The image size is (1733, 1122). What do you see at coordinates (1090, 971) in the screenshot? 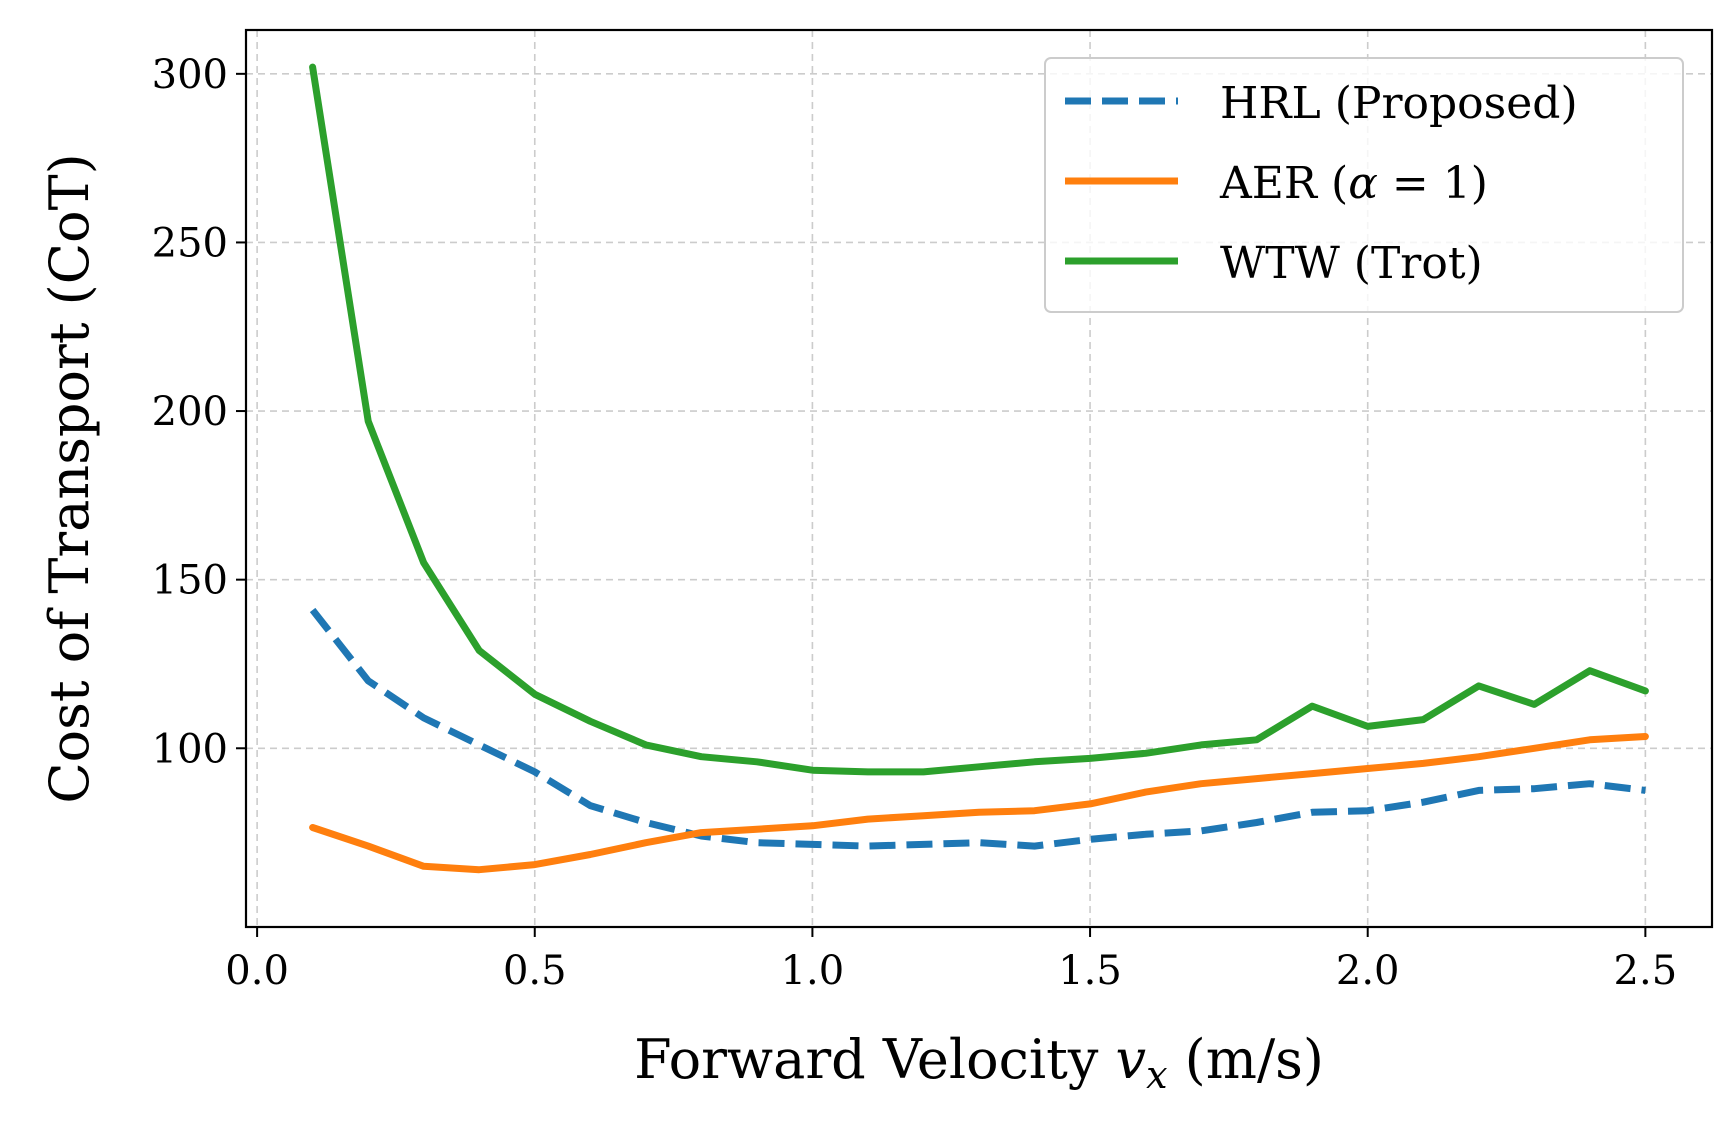
I see `x-tick-label: 1.5` at bounding box center [1090, 971].